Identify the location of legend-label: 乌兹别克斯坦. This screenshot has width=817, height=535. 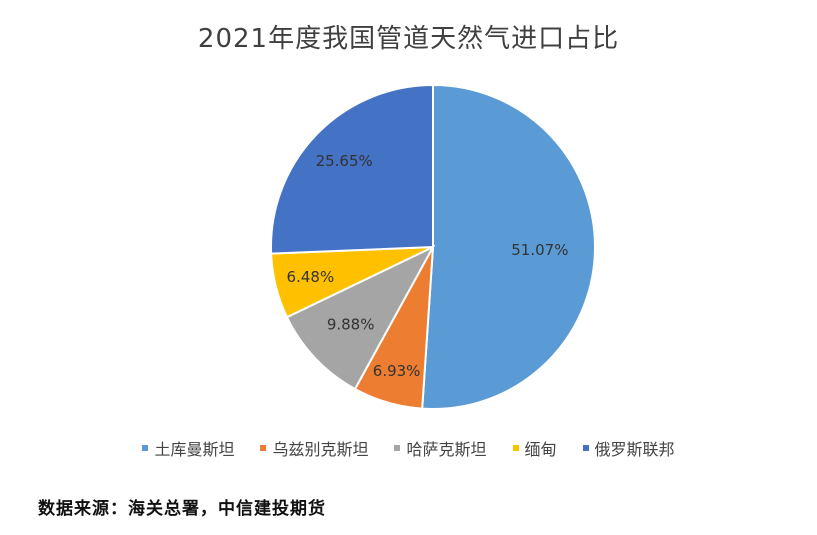
(320, 449).